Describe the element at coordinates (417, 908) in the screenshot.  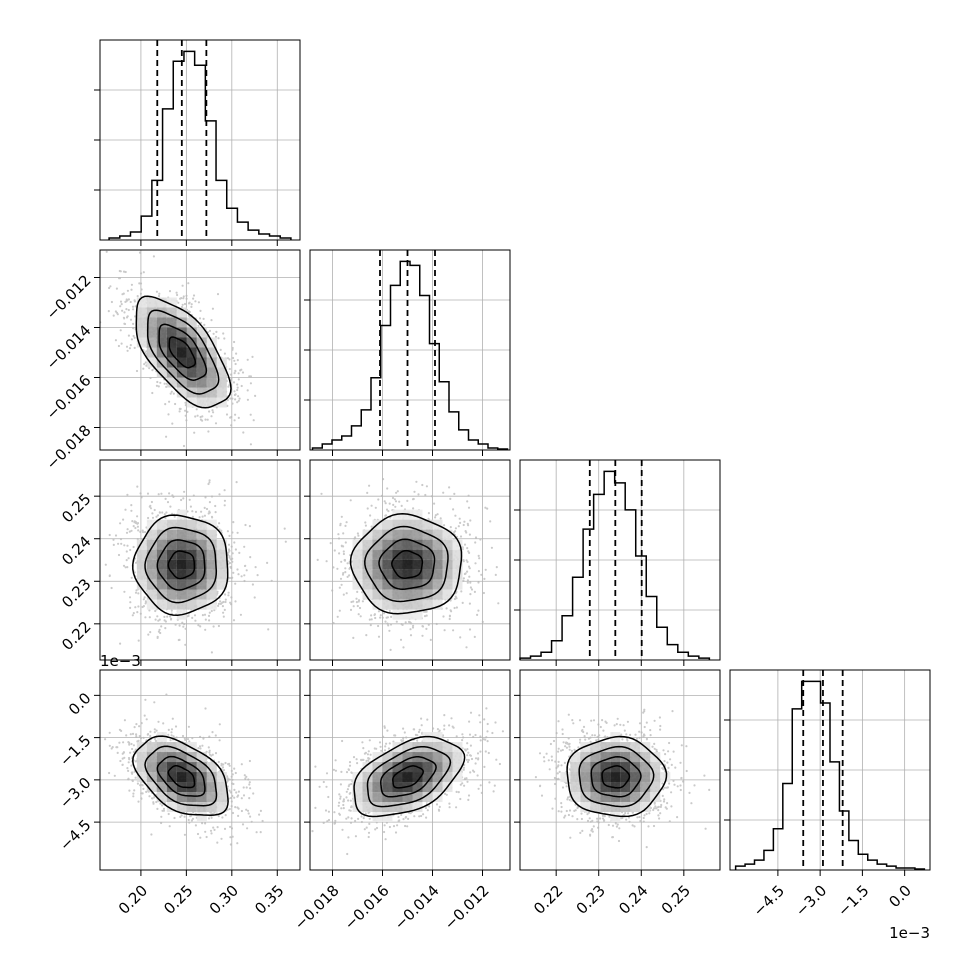
I see `x-tick: −0.014` at that location.